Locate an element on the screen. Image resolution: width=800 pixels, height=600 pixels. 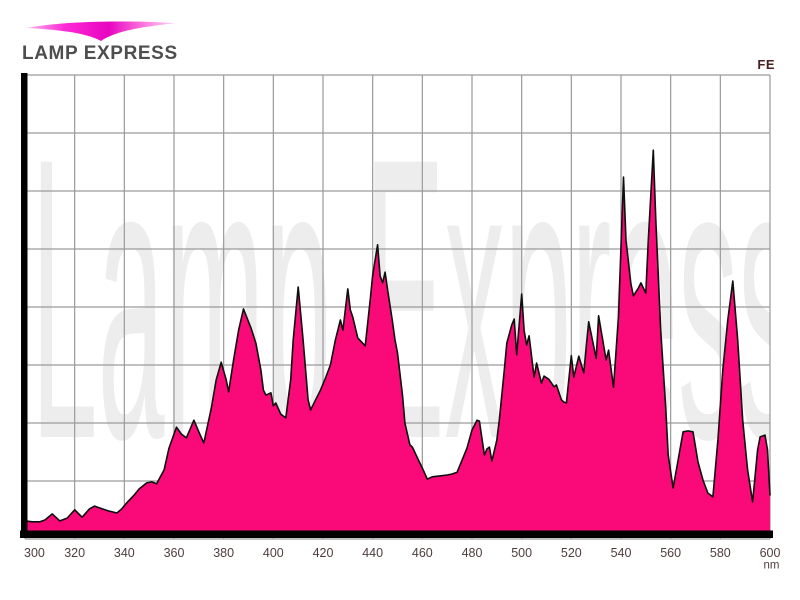
x-tick-label-500: 500 is located at coordinates (521, 553).